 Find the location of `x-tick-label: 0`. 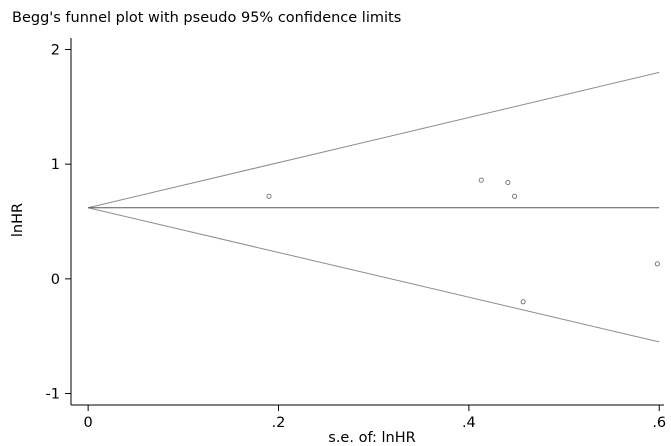

x-tick-label: 0 is located at coordinates (88, 423).